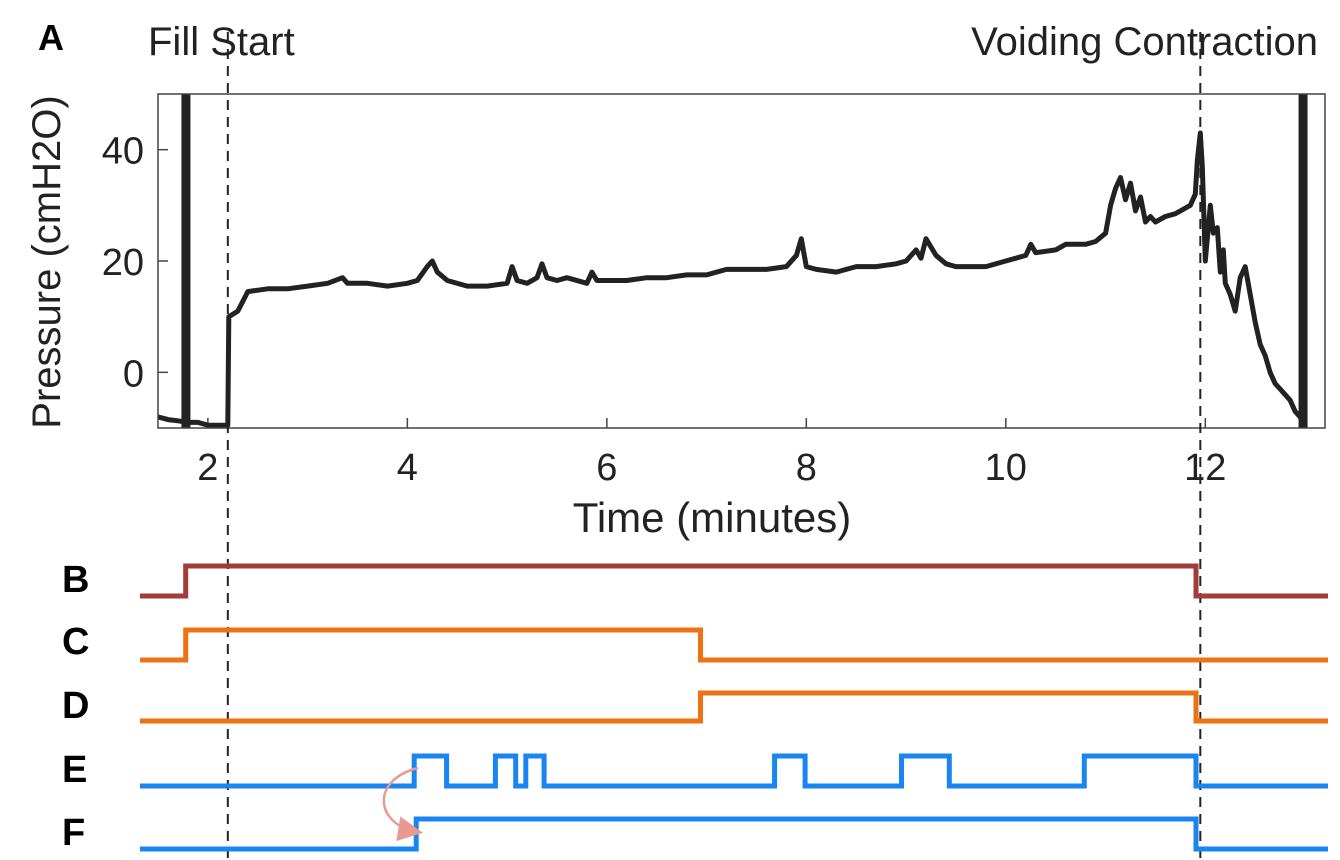  What do you see at coordinates (1205, 468) in the screenshot?
I see `x-tick-label: 12` at bounding box center [1205, 468].